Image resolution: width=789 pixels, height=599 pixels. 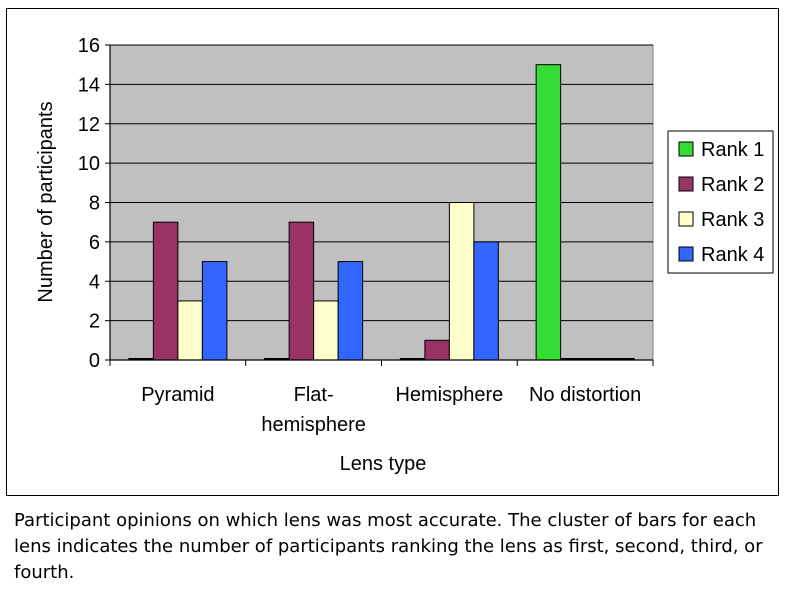 I want to click on x-tick-label: hemisphere, so click(x=313, y=425).